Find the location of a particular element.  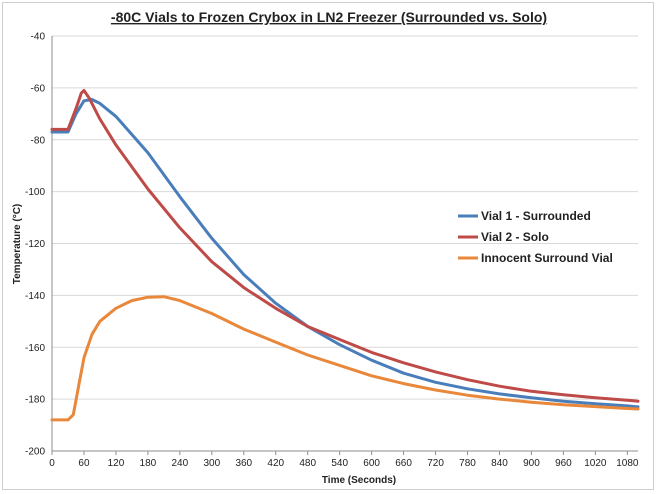

y-tick-label: -80 is located at coordinates (38, 140).